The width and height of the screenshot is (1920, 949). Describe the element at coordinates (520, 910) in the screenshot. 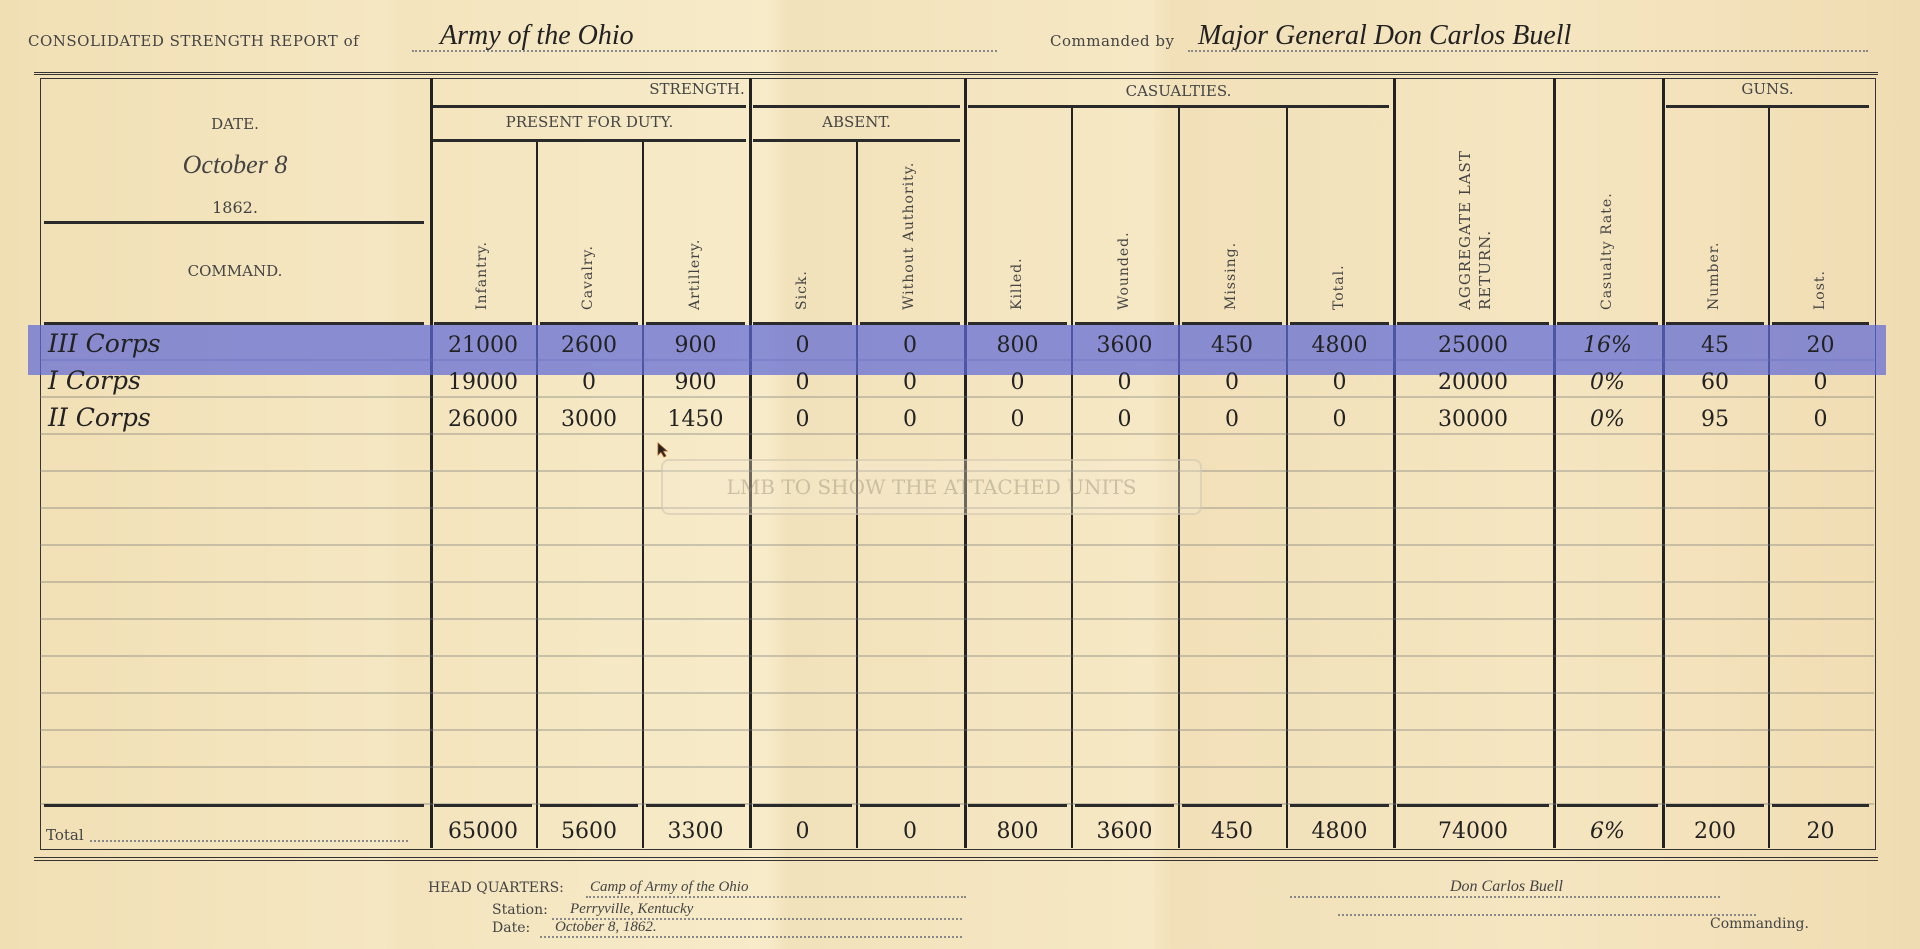

I see `station-label: Station:` at that location.